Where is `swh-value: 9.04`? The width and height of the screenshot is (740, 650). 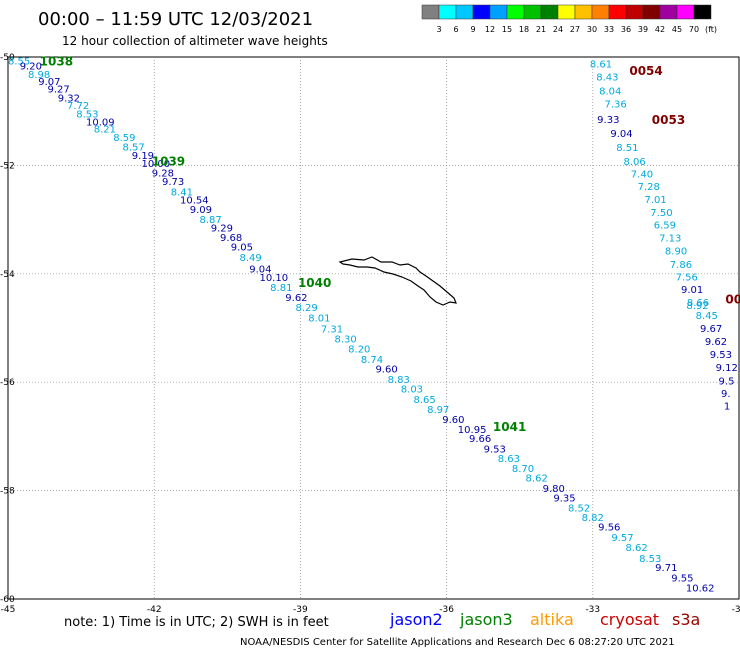 swh-value: 9.04 is located at coordinates (621, 134).